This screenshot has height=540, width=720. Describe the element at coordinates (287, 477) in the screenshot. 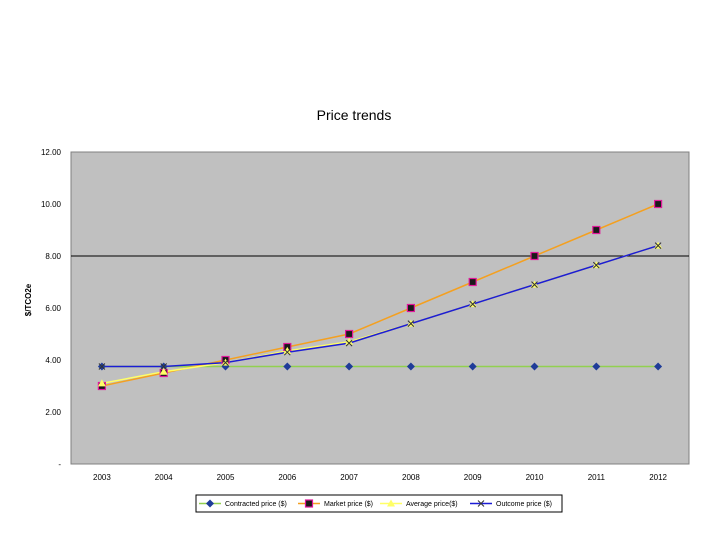

I see `x-tick-label: 2006` at that location.